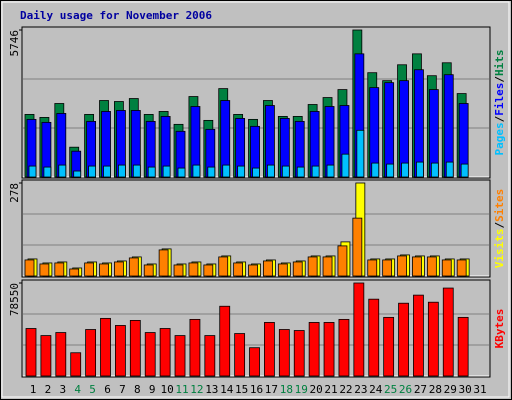  What do you see at coordinates (14, 299) in the screenshot?
I see `y-tick-label: 78550` at bounding box center [14, 299].